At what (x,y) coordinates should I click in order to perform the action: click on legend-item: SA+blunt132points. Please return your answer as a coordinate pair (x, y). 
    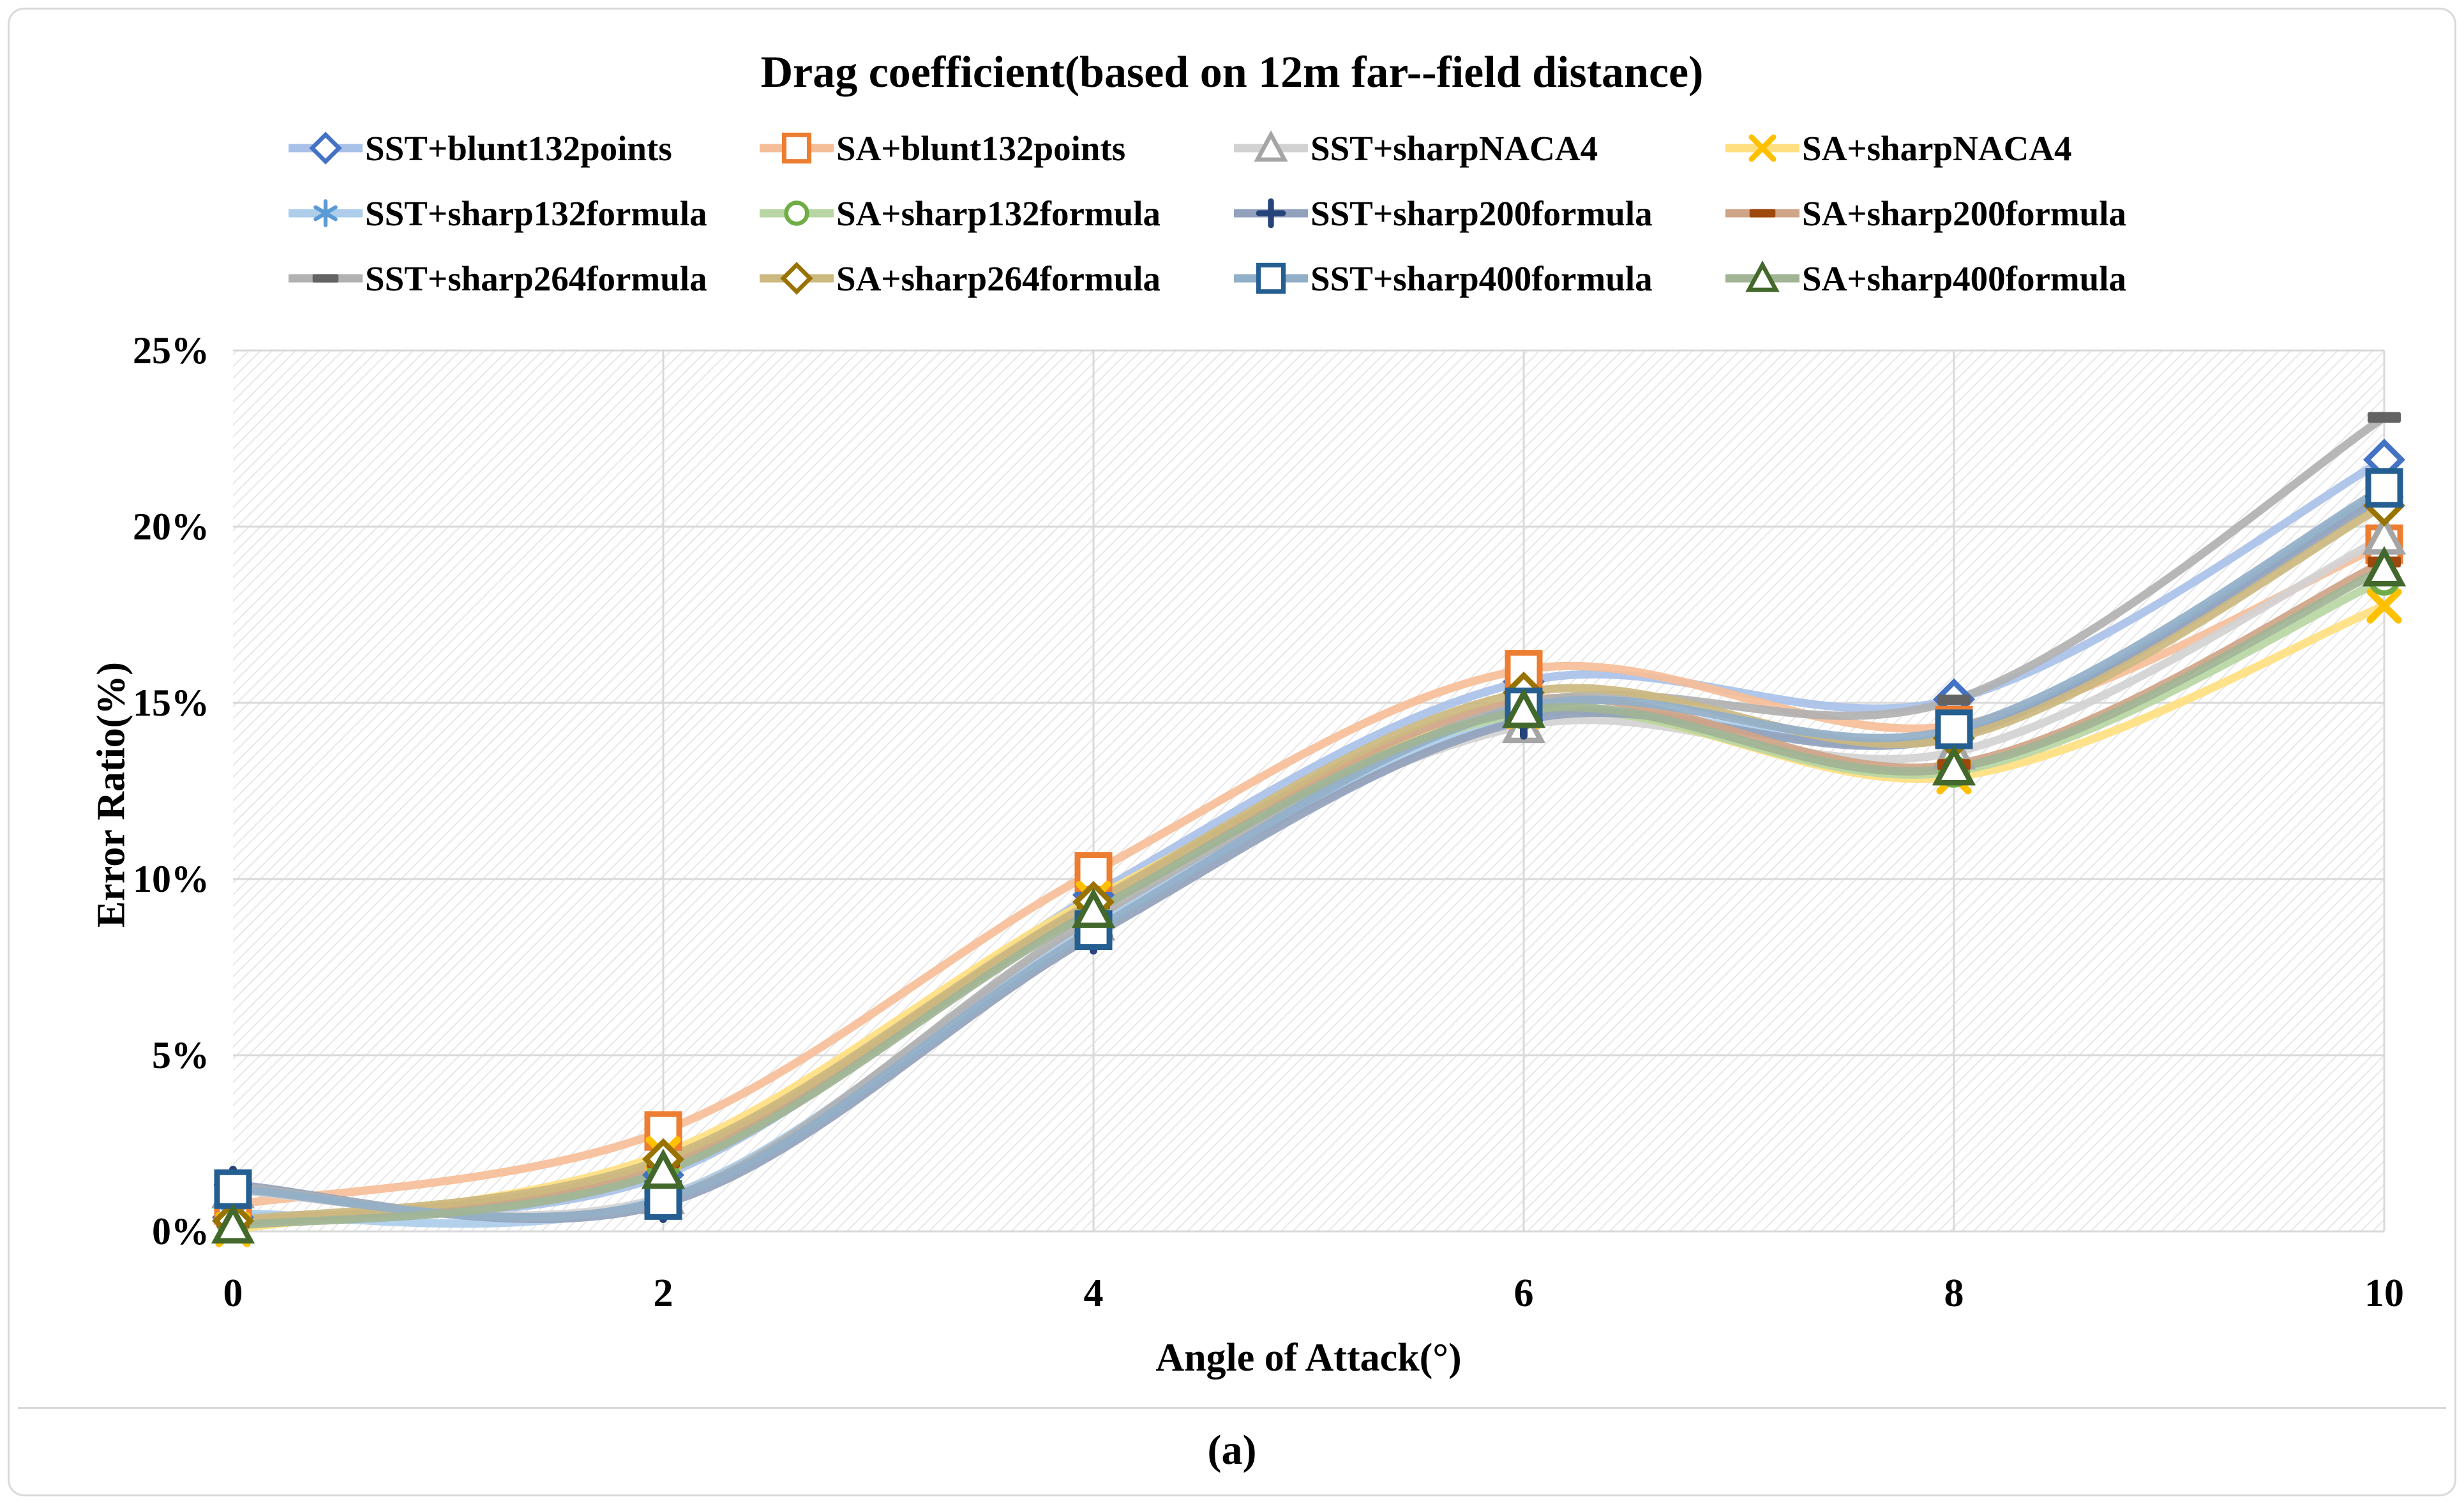
    Looking at the image, I should click on (942, 148).